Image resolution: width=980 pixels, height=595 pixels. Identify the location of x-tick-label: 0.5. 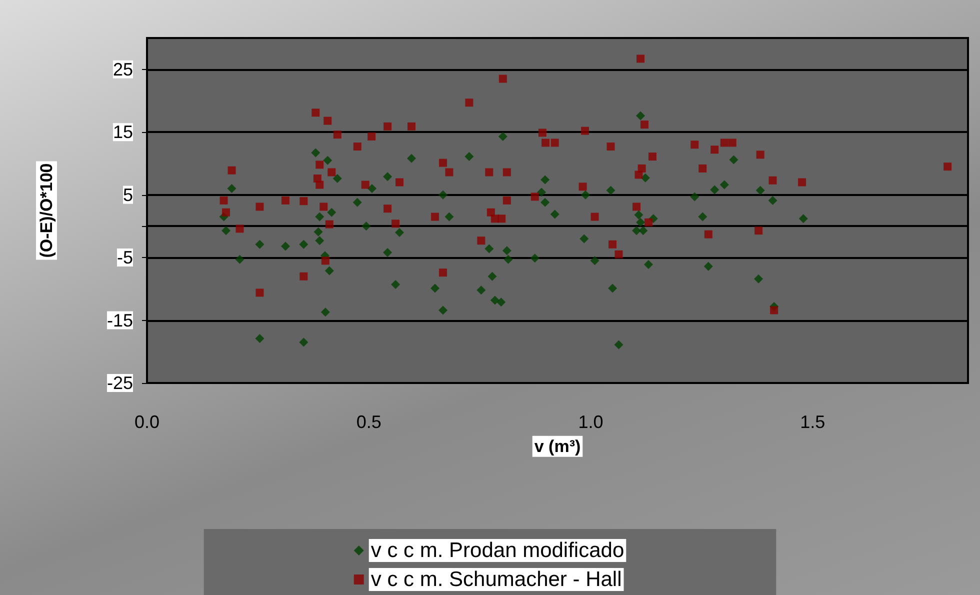
(369, 422).